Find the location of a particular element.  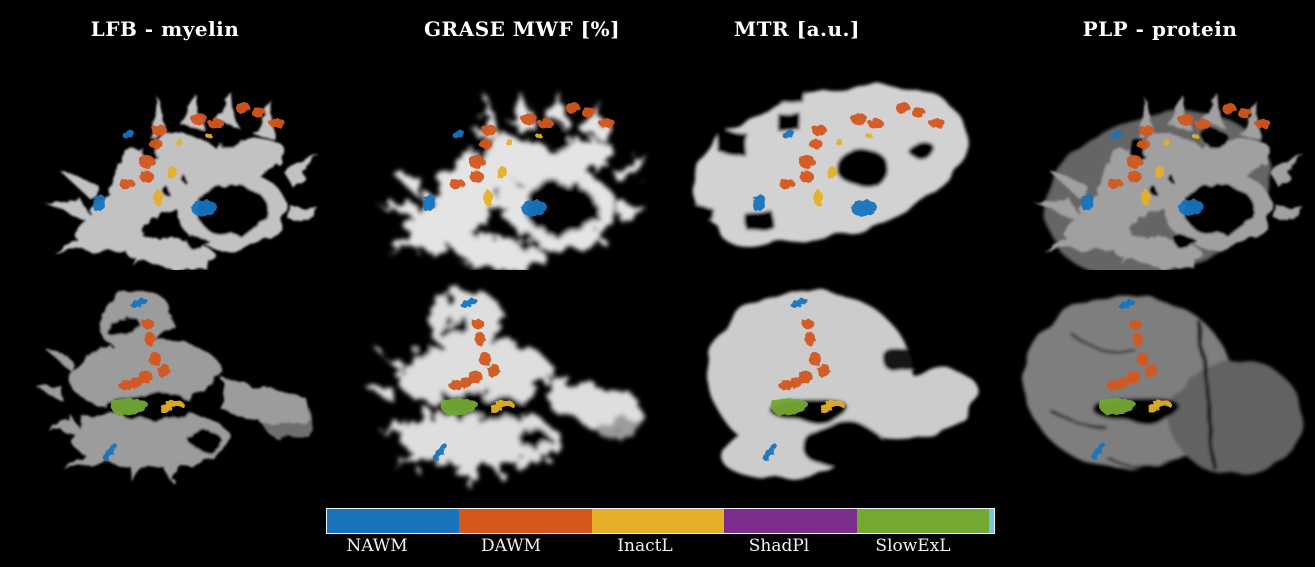

legend-label-shadpl: ShadPl is located at coordinates (779, 546).